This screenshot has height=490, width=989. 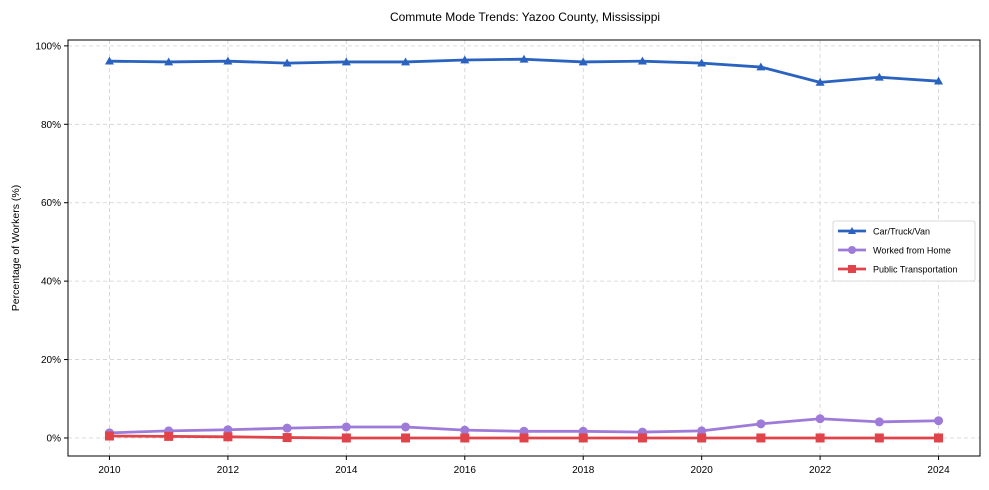 What do you see at coordinates (109, 470) in the screenshot?
I see `x-tick-label: 2010` at bounding box center [109, 470].